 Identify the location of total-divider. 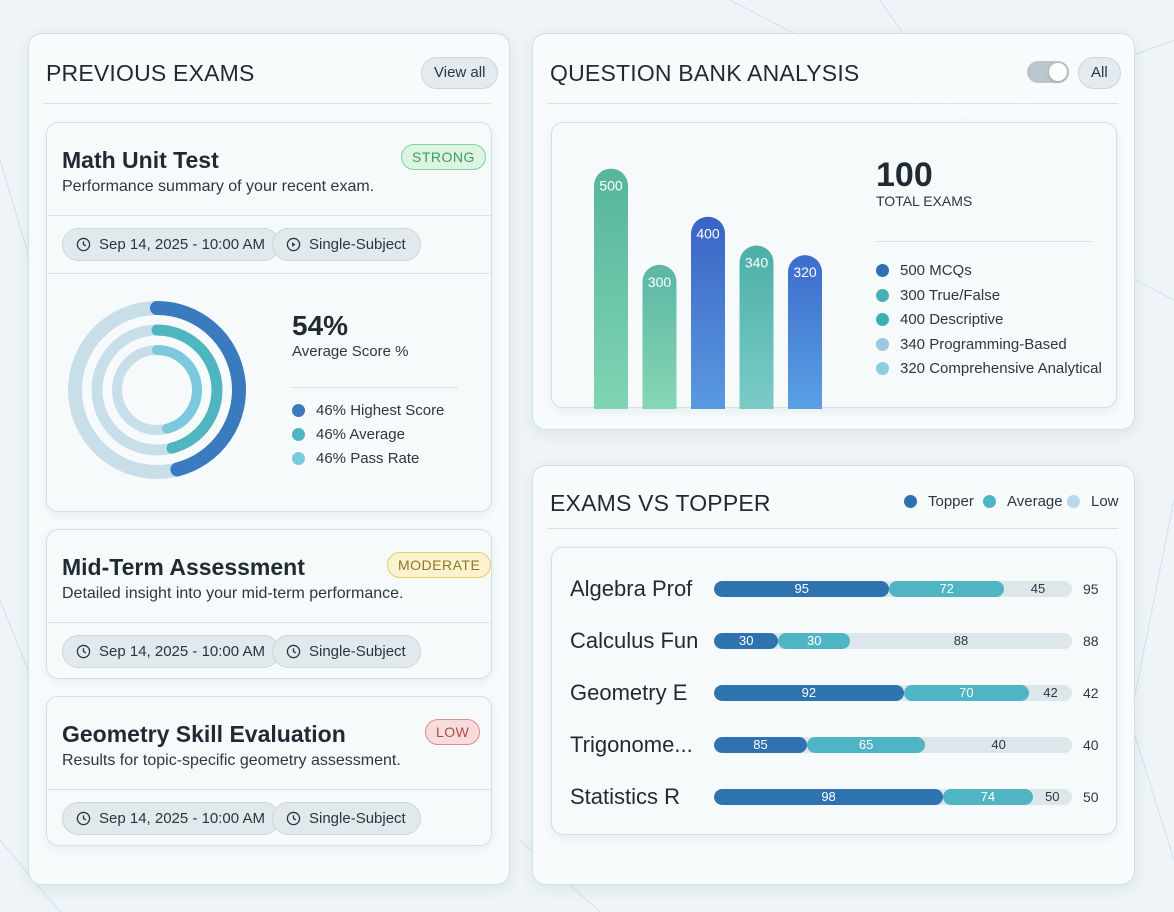
(984, 241).